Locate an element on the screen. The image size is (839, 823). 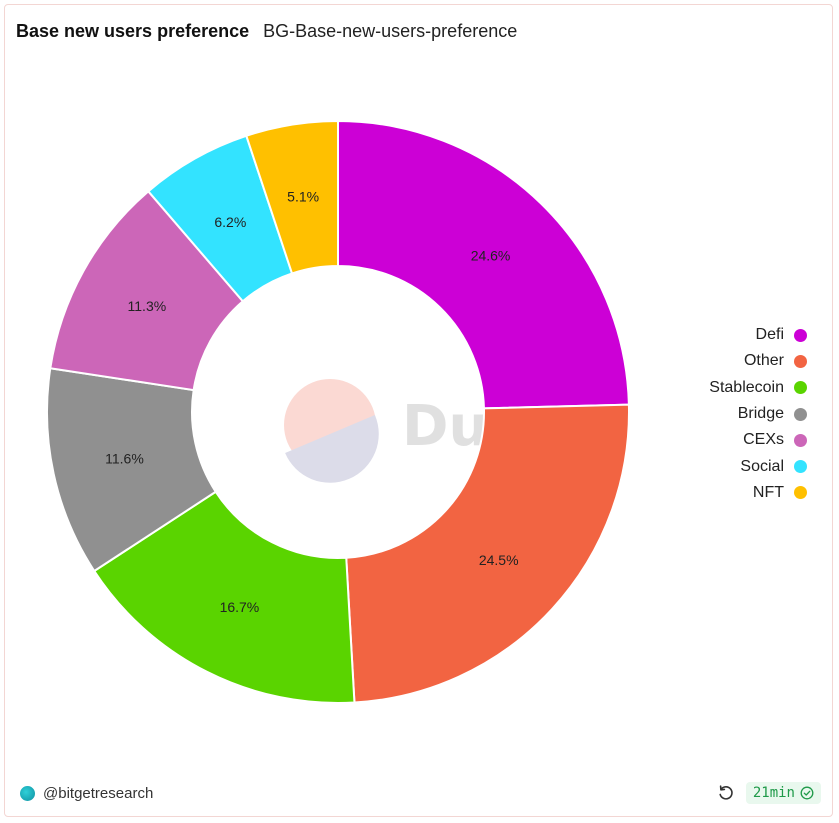
legend-item-nft: NFT is located at coordinates (780, 493).